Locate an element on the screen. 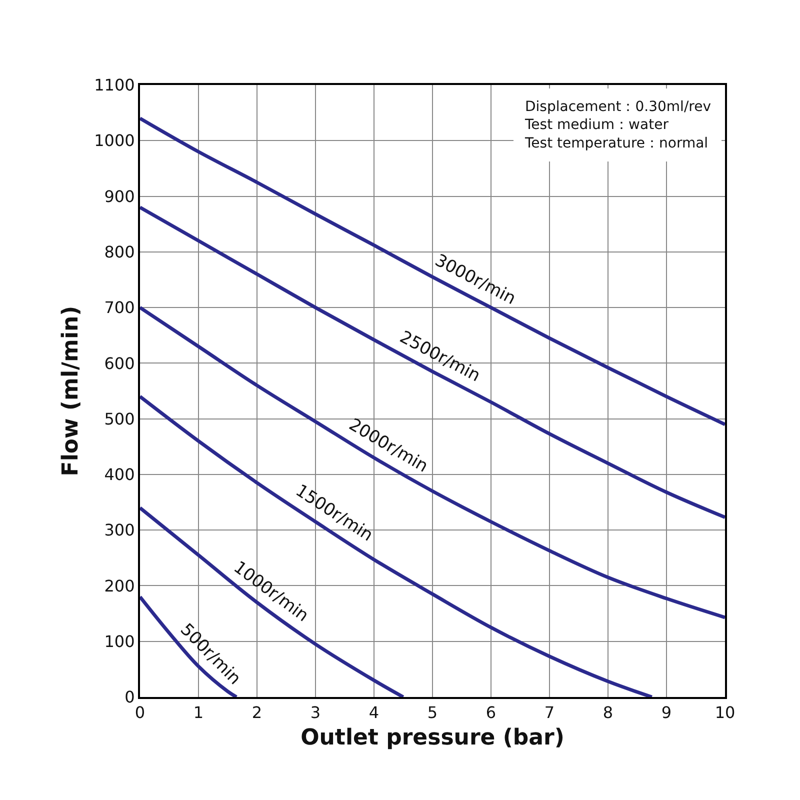 This screenshot has width=800, height=800. x-tick-label: 1 is located at coordinates (198, 712).